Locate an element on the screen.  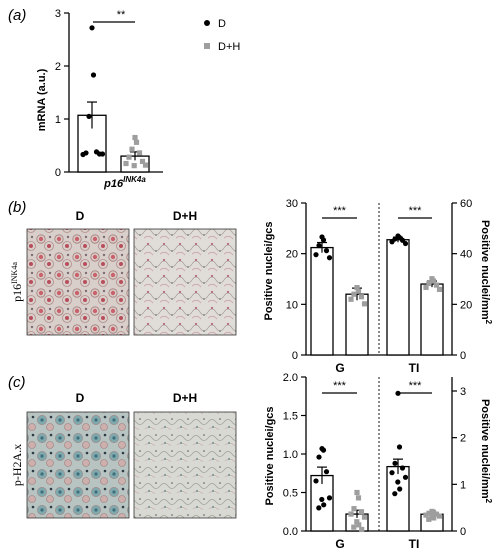
chart-b-significance: *** is located at coordinates (416, 211).